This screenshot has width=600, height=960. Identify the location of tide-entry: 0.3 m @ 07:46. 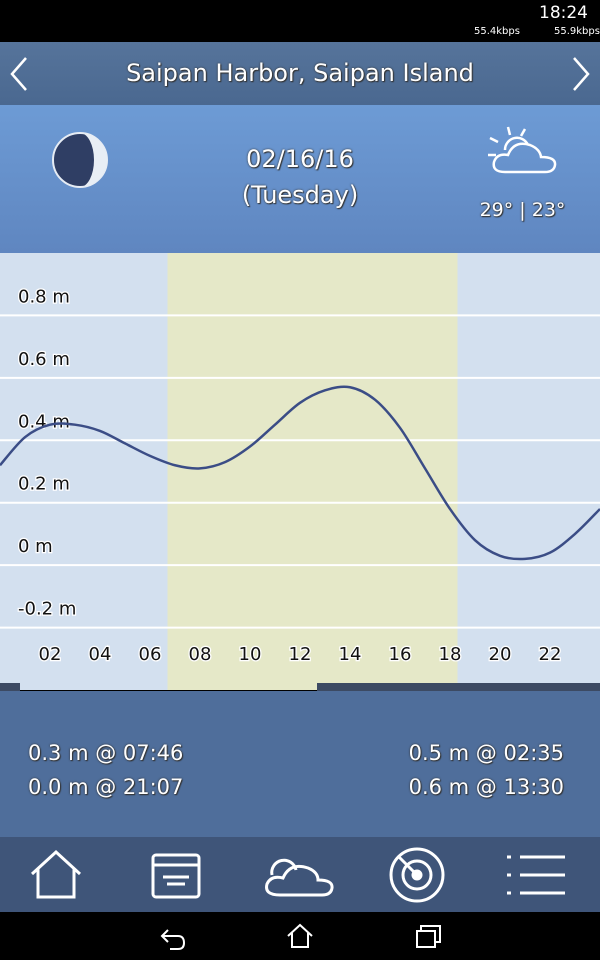
(106, 753).